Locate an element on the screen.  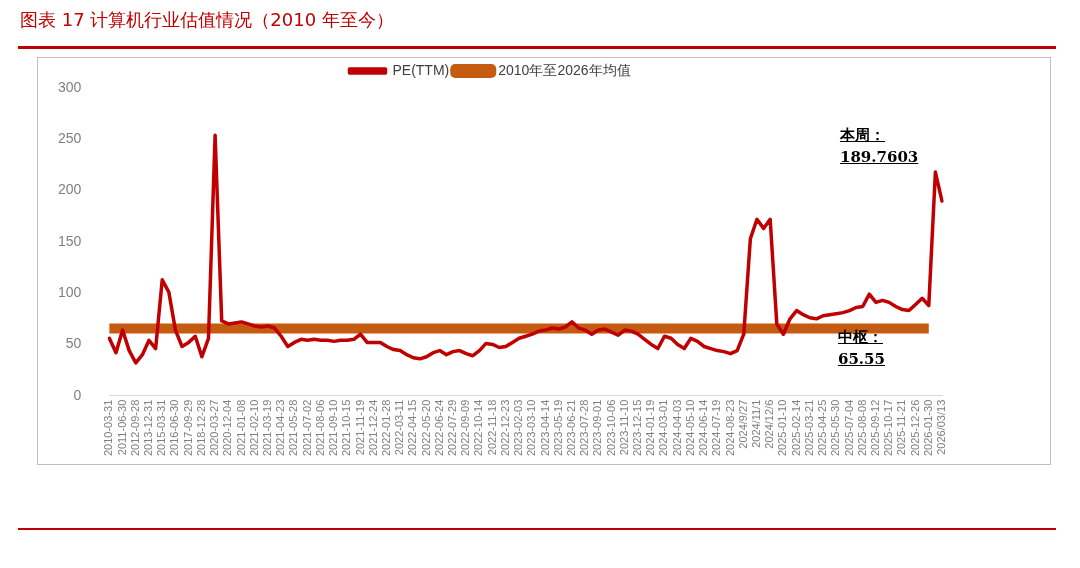
x-tick-label: 2020-03-27 is located at coordinates (214, 428).